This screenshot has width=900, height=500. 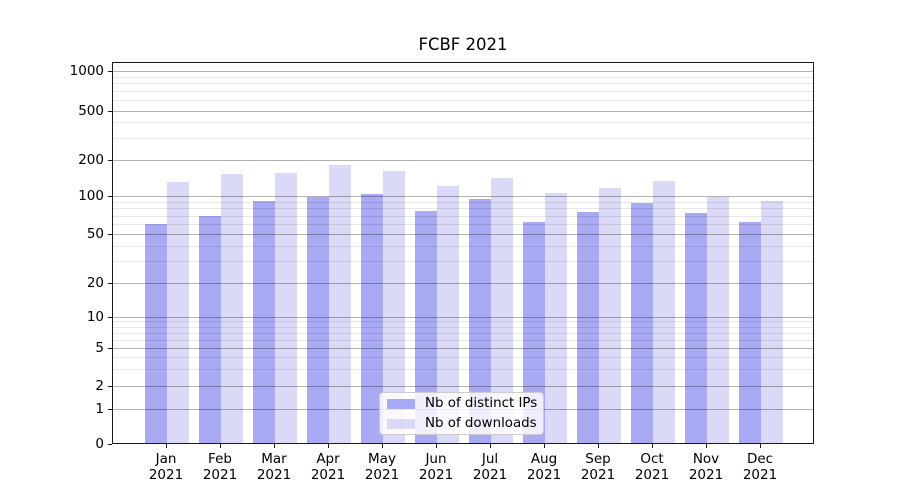 I want to click on bar-distinct-ips-sep, so click(x=588, y=327).